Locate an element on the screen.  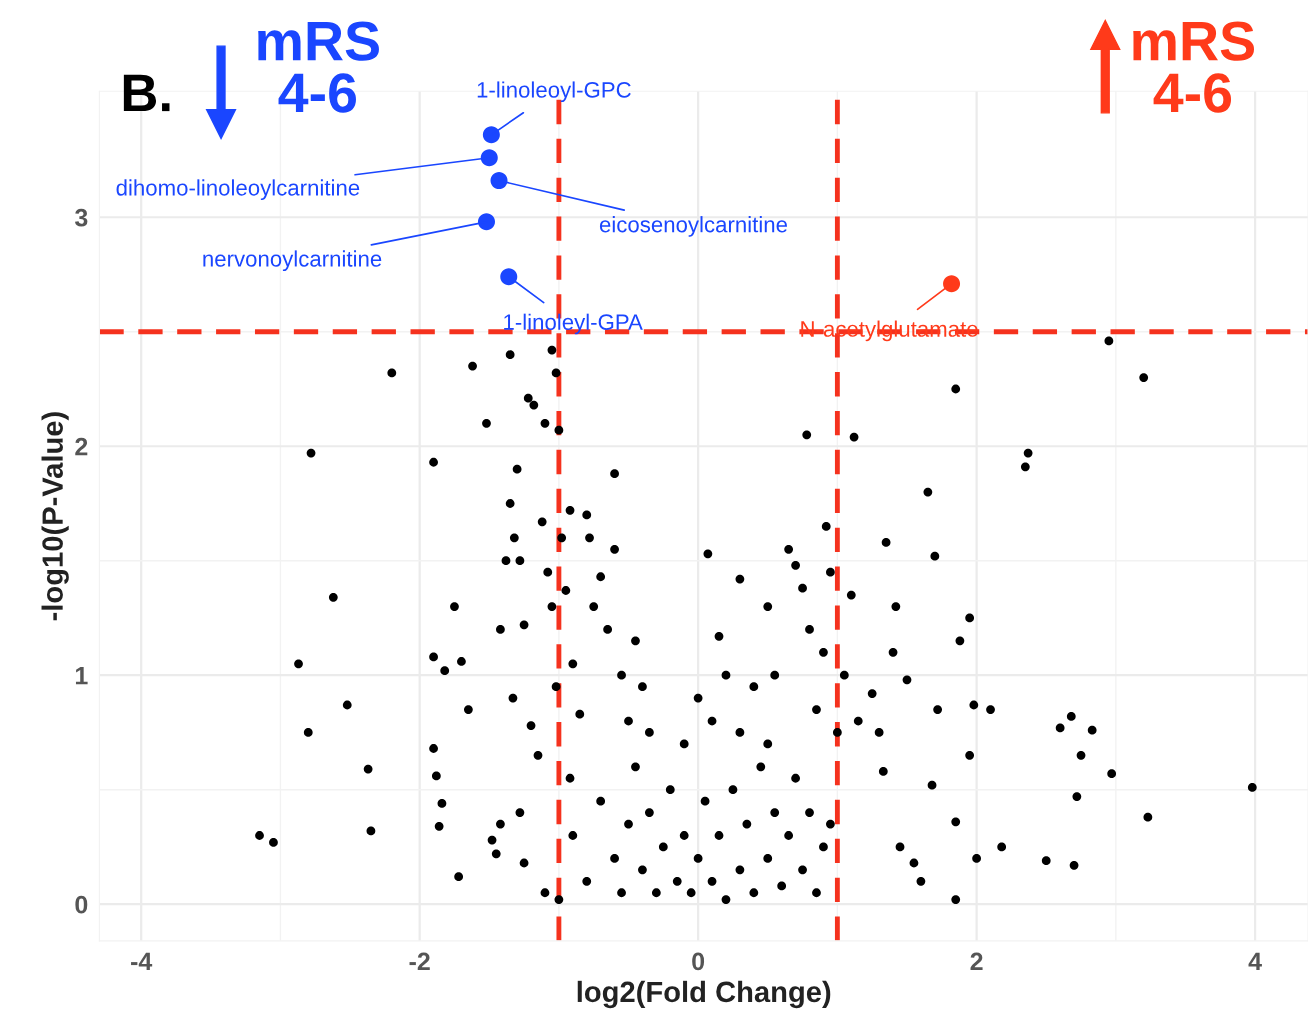
x-tick-label: 4 is located at coordinates (1255, 961).